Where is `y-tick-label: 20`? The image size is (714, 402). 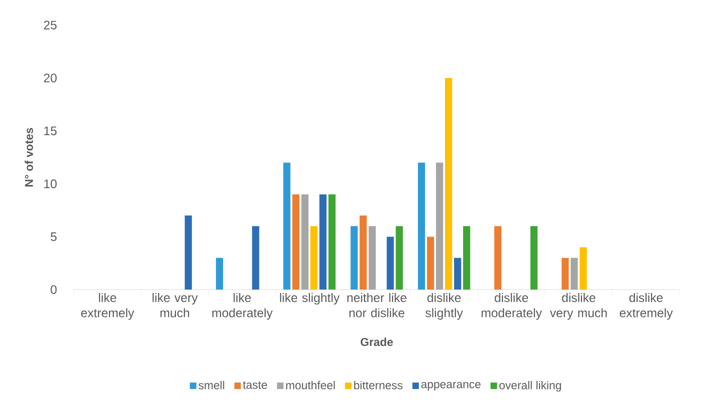
y-tick-label: 20 is located at coordinates (50, 78).